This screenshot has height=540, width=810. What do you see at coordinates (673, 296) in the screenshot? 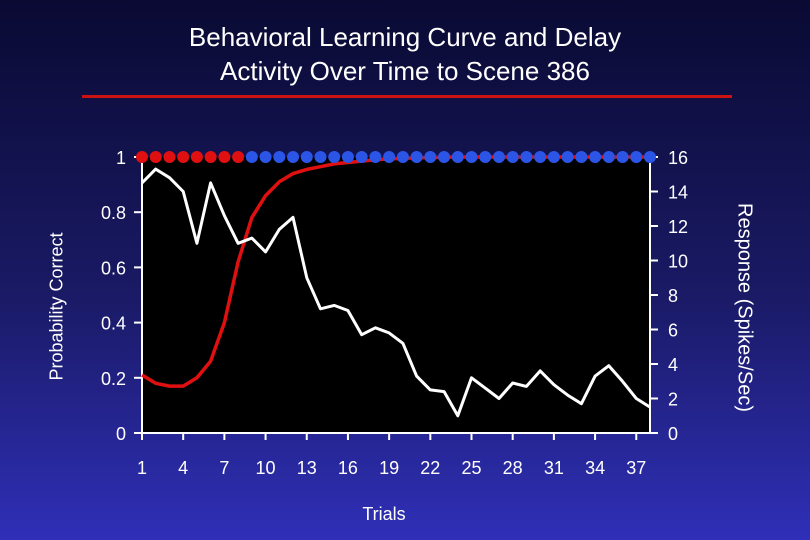
I see `y-right-tick-label: 8` at bounding box center [673, 296].